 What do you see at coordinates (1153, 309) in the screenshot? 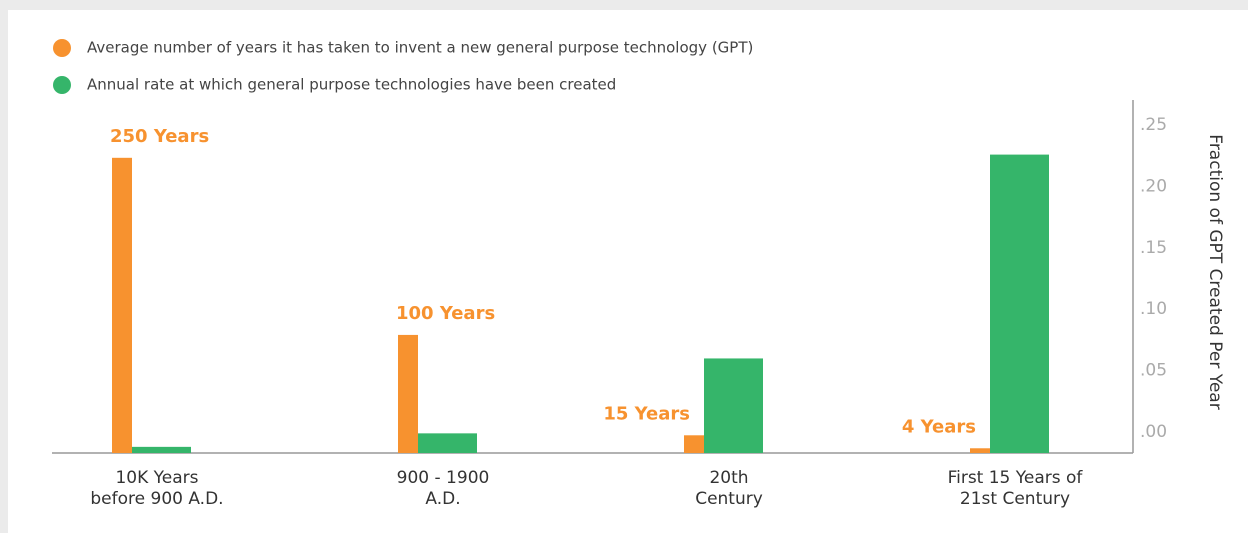
I see `y2-tick-label: .10` at bounding box center [1153, 309].